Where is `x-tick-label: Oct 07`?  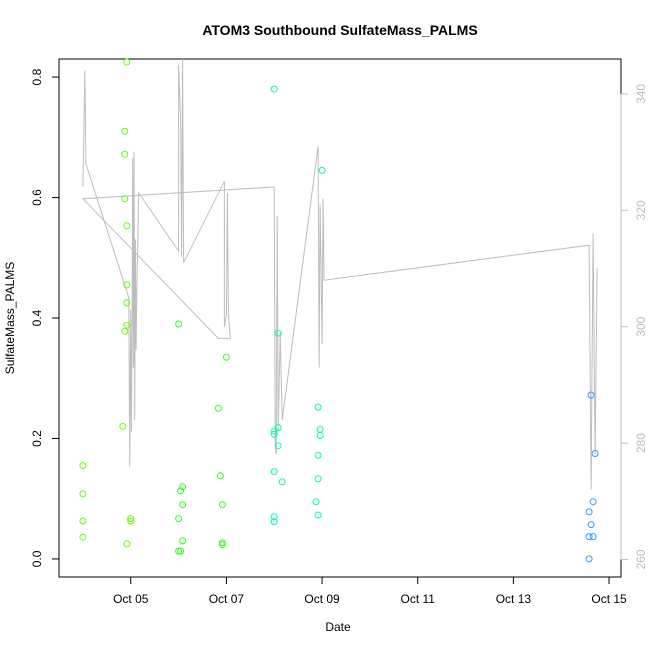
x-tick-label: Oct 07 is located at coordinates (227, 599).